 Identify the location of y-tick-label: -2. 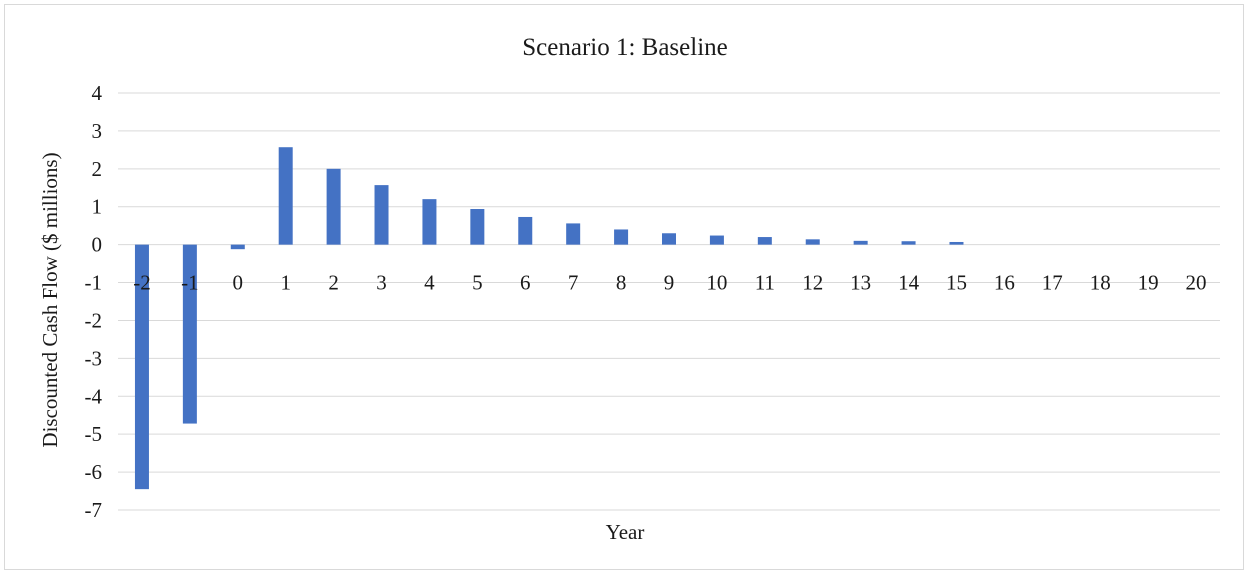
(94, 320).